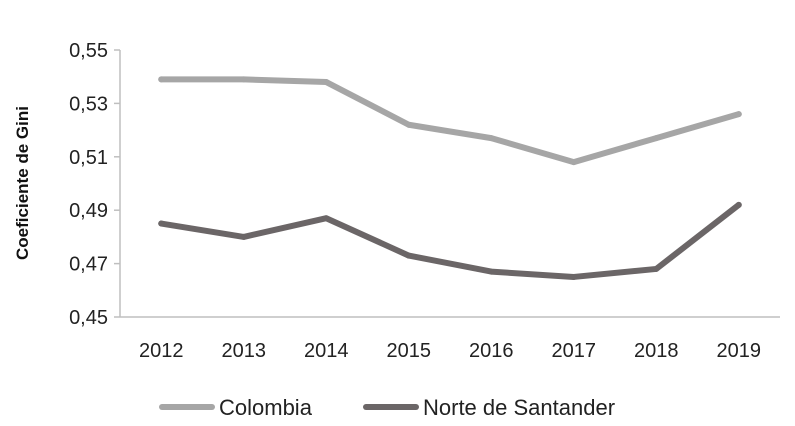 The height and width of the screenshot is (426, 795). I want to click on legend-label: Norte de Santander, so click(519, 407).